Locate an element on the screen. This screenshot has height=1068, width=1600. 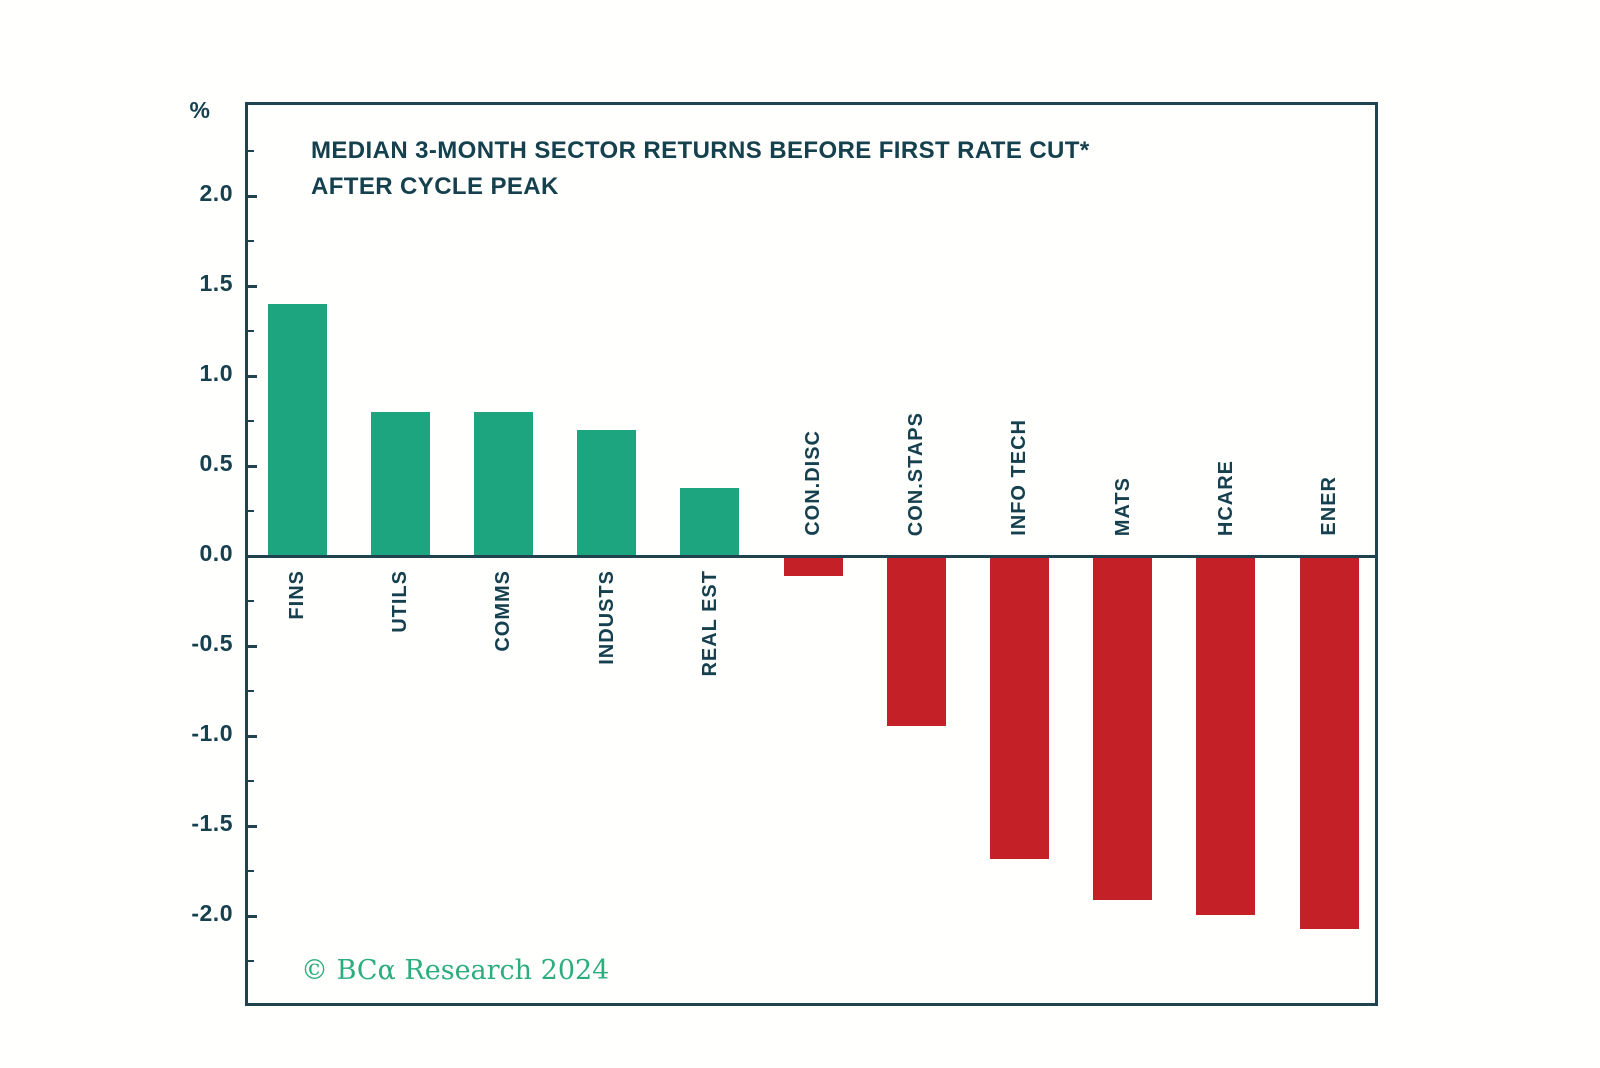
bar-con-disc is located at coordinates (813, 567).